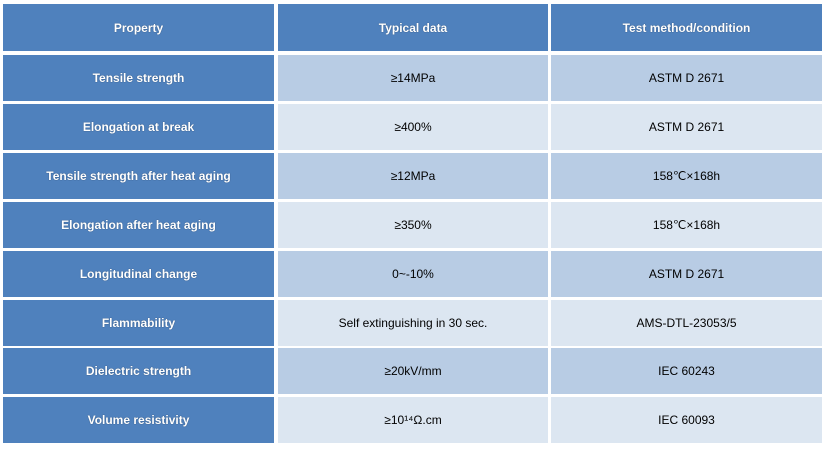  Describe the element at coordinates (138, 420) in the screenshot. I see `property-cell: Volume resistivity` at that location.